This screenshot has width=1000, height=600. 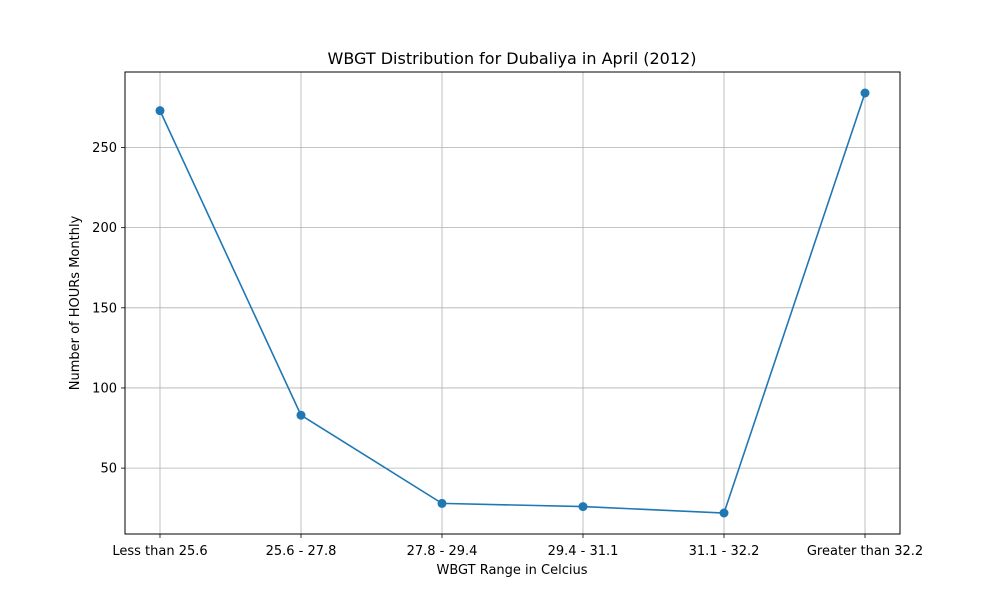 I want to click on x-tick-label: Less than 25.6, so click(x=159, y=551).